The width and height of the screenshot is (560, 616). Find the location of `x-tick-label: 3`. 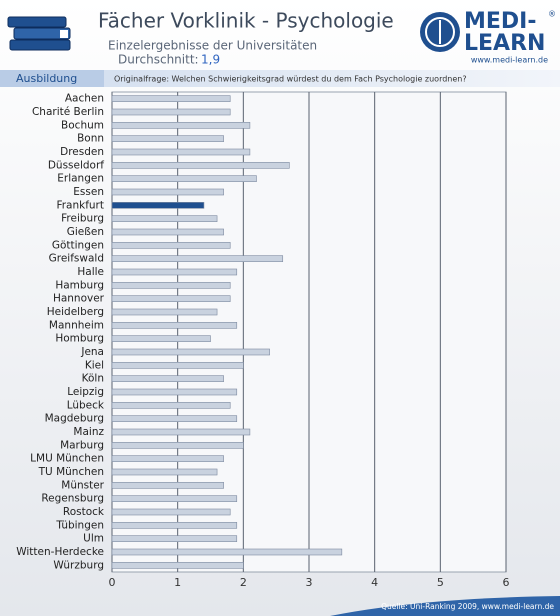

x-tick-label: 3 is located at coordinates (309, 582).